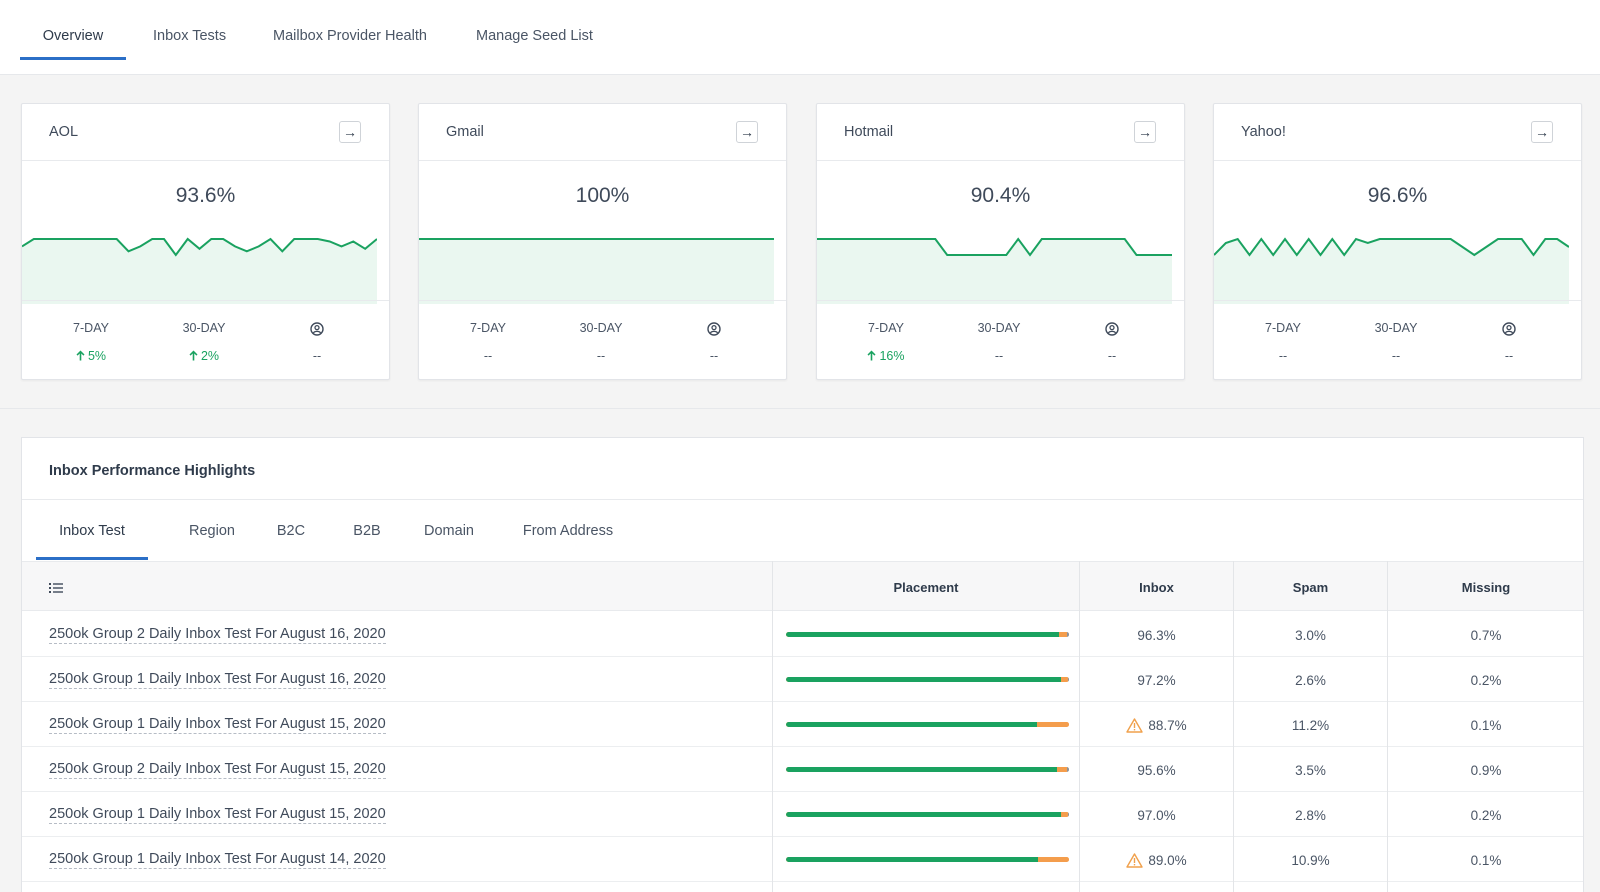  I want to click on card-divider, so click(602, 300).